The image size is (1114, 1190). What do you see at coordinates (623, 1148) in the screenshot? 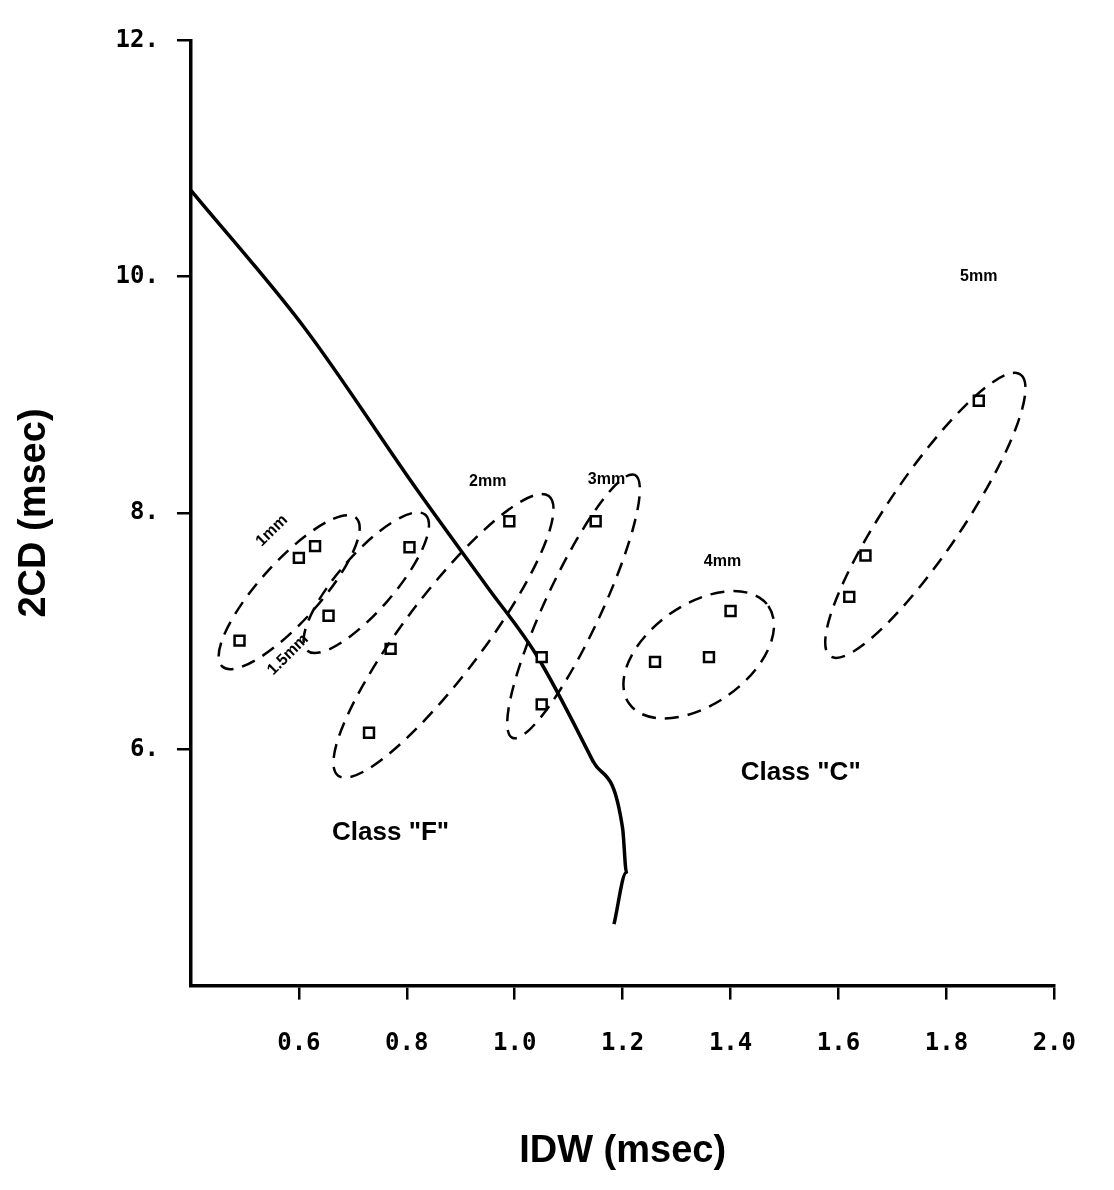
I see `x-axis-title: IDW (msec)` at bounding box center [623, 1148].